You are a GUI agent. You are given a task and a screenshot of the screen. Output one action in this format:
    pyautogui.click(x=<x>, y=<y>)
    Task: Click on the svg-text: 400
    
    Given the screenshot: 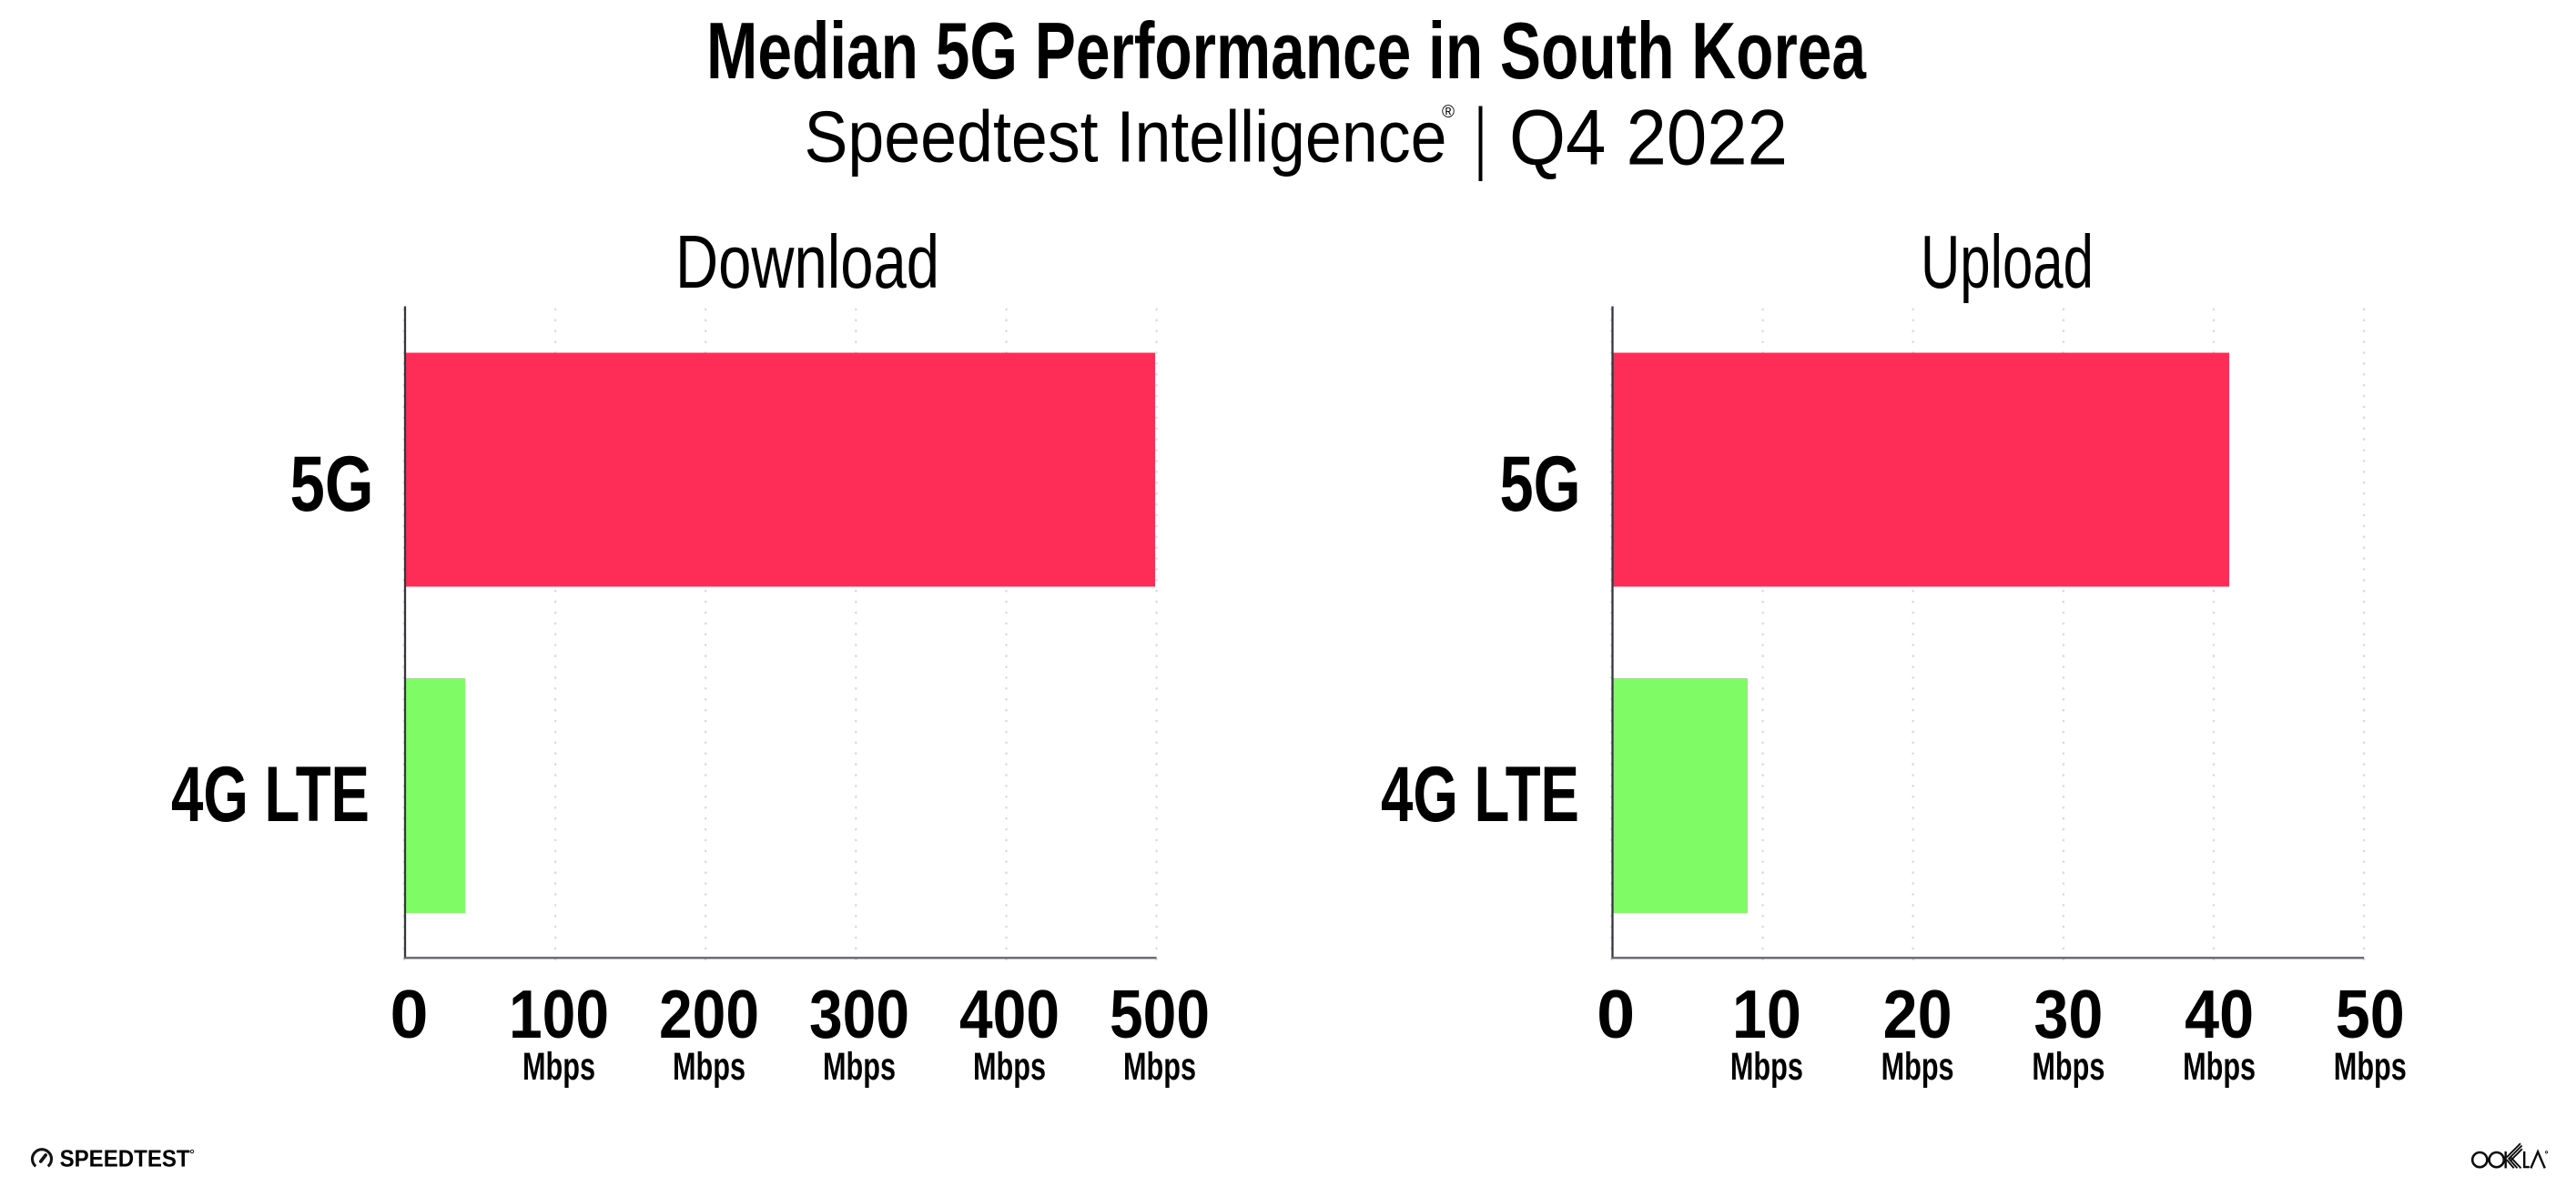 What is the action you would take?
    pyautogui.click(x=1009, y=1014)
    